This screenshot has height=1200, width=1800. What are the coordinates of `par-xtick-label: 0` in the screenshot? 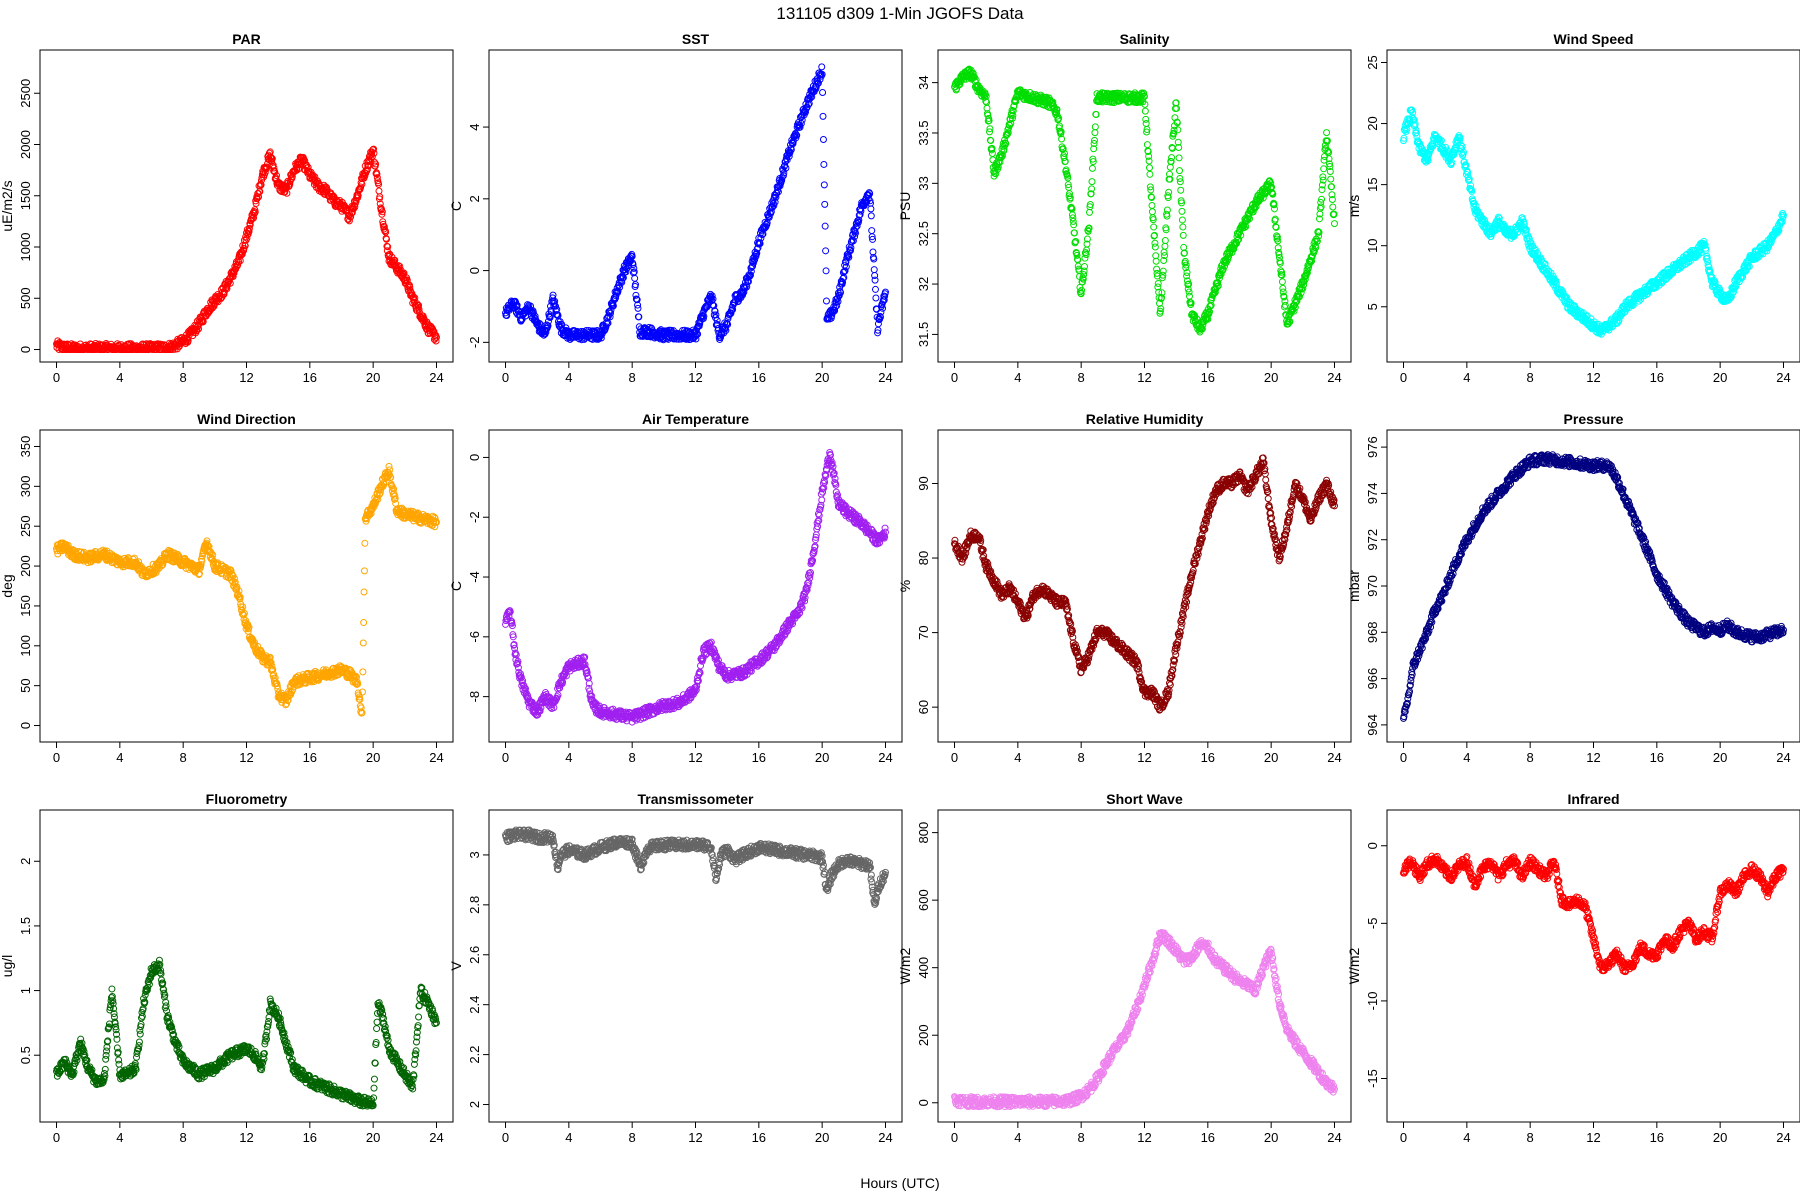 It's located at (56, 377).